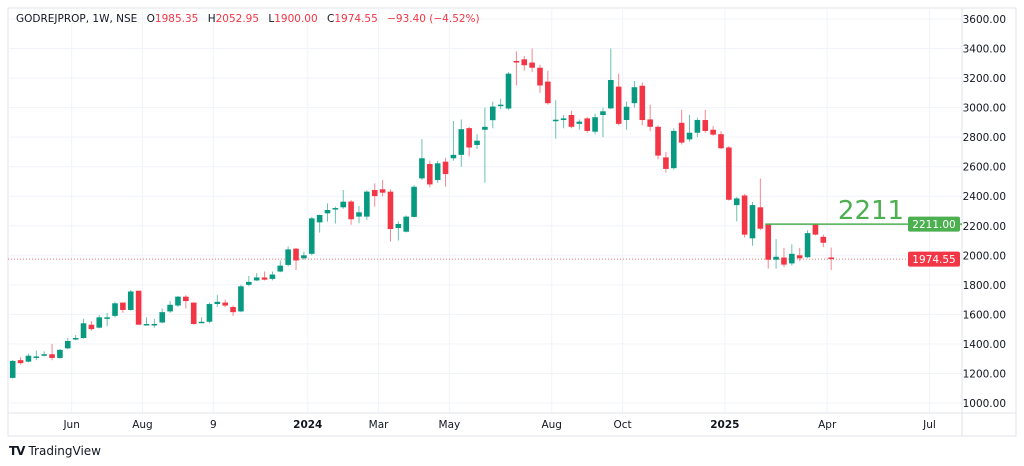 The image size is (1024, 466). I want to click on tradingview-brand: 𝗧𝗩 TradingView, so click(55, 451).